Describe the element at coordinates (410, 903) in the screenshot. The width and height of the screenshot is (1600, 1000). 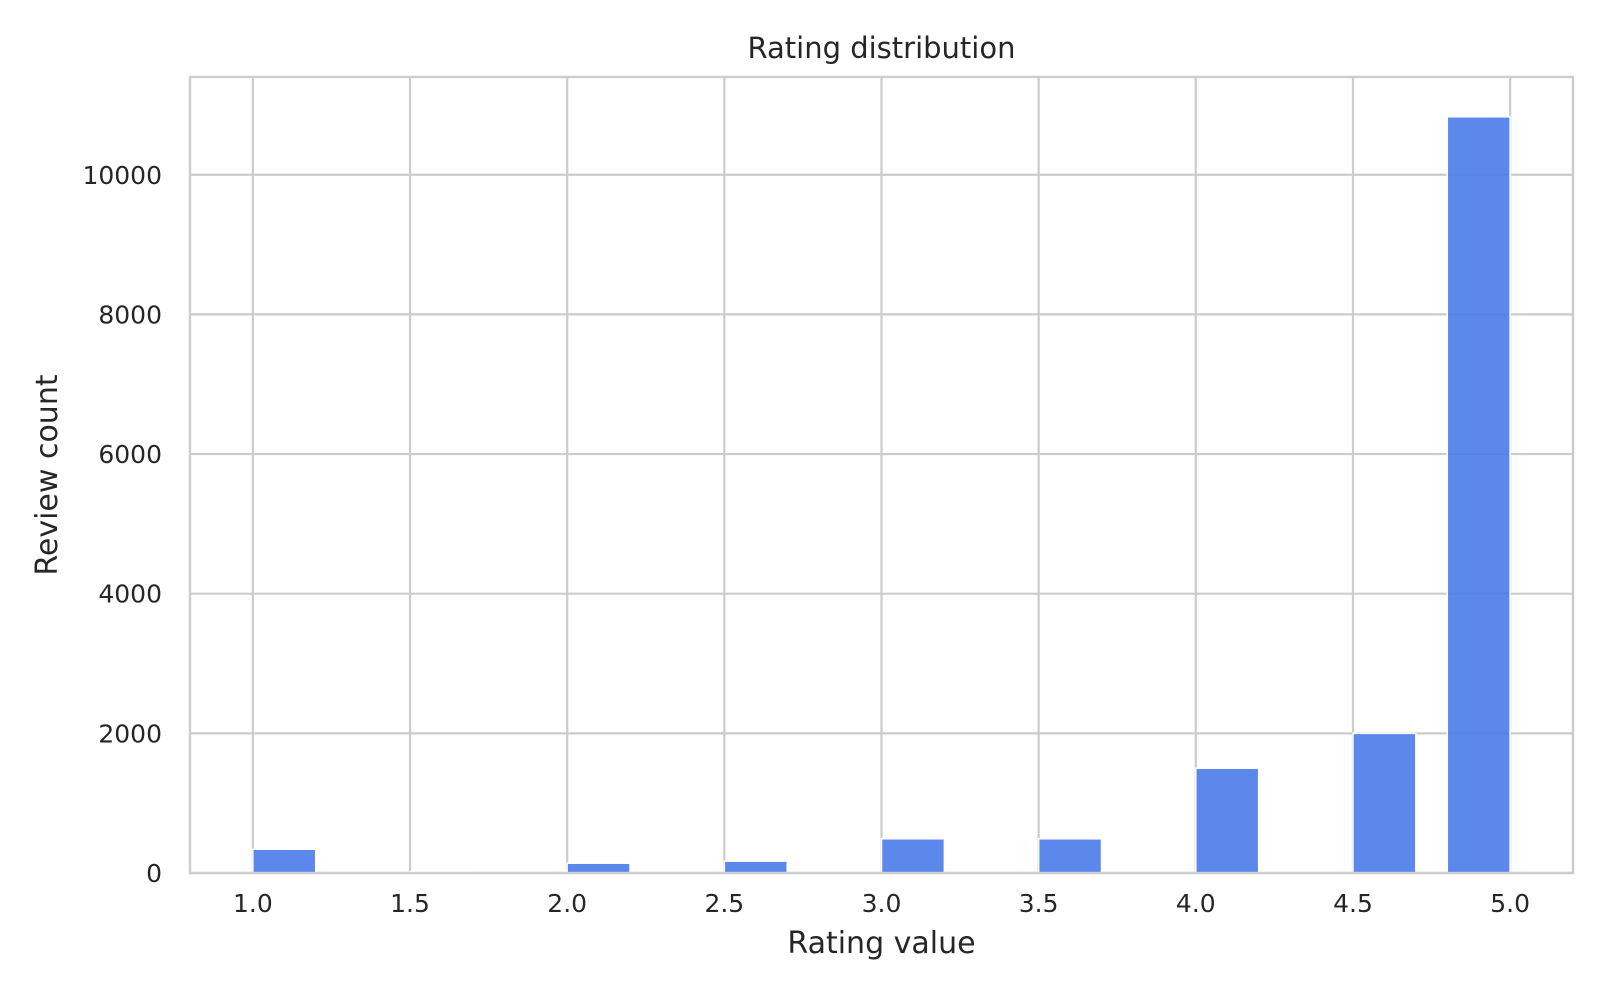
I see `x-tick-label: 1.5` at that location.